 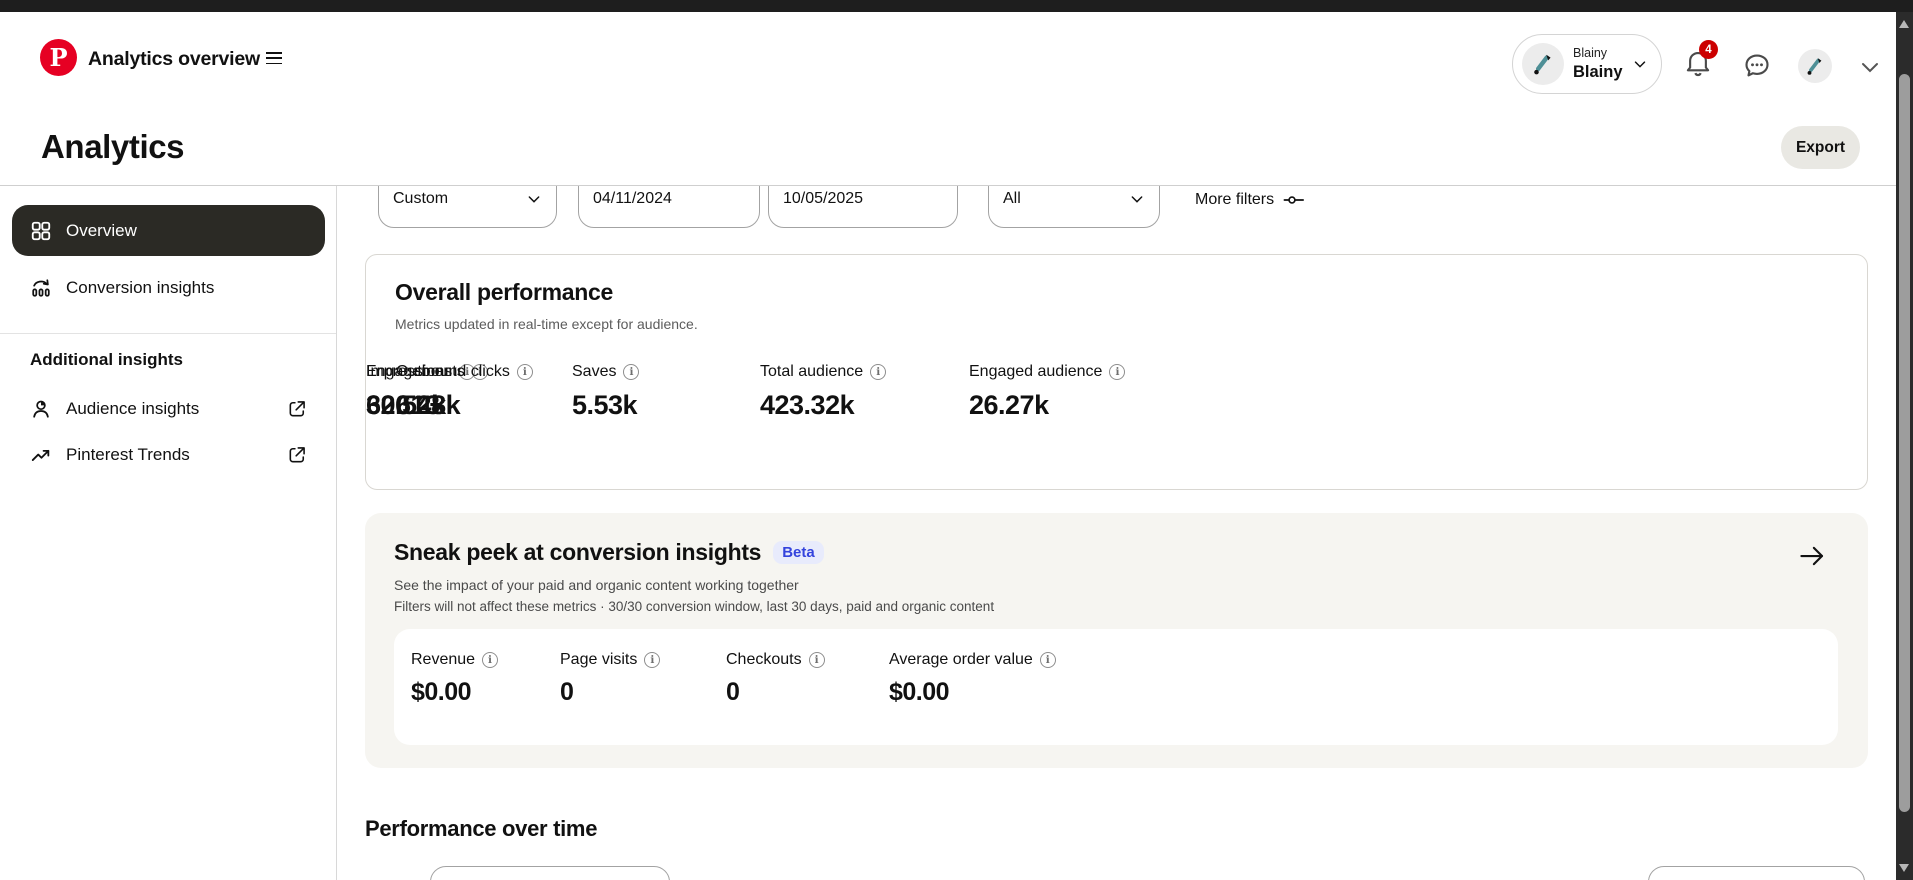 I want to click on notifications-button: 4, so click(x=1700, y=59).